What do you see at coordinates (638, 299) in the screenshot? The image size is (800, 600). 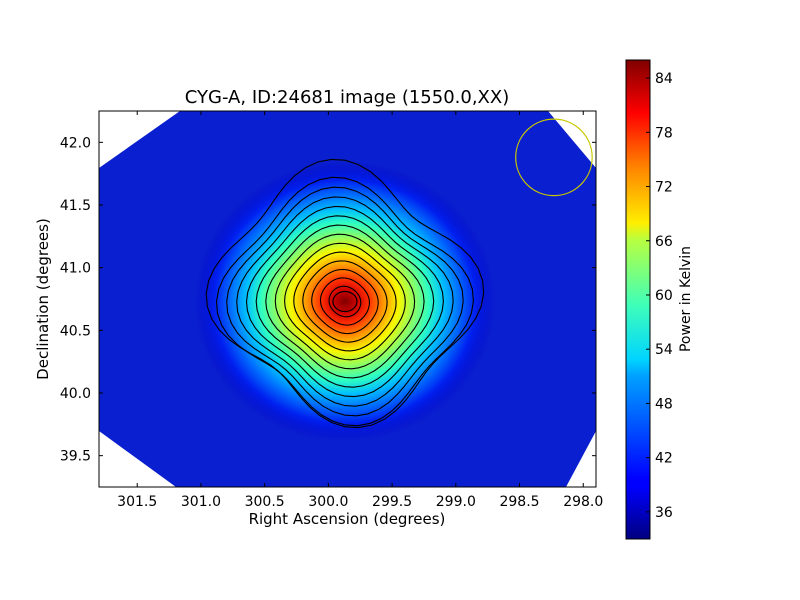 I see `colorbar-gradient` at bounding box center [638, 299].